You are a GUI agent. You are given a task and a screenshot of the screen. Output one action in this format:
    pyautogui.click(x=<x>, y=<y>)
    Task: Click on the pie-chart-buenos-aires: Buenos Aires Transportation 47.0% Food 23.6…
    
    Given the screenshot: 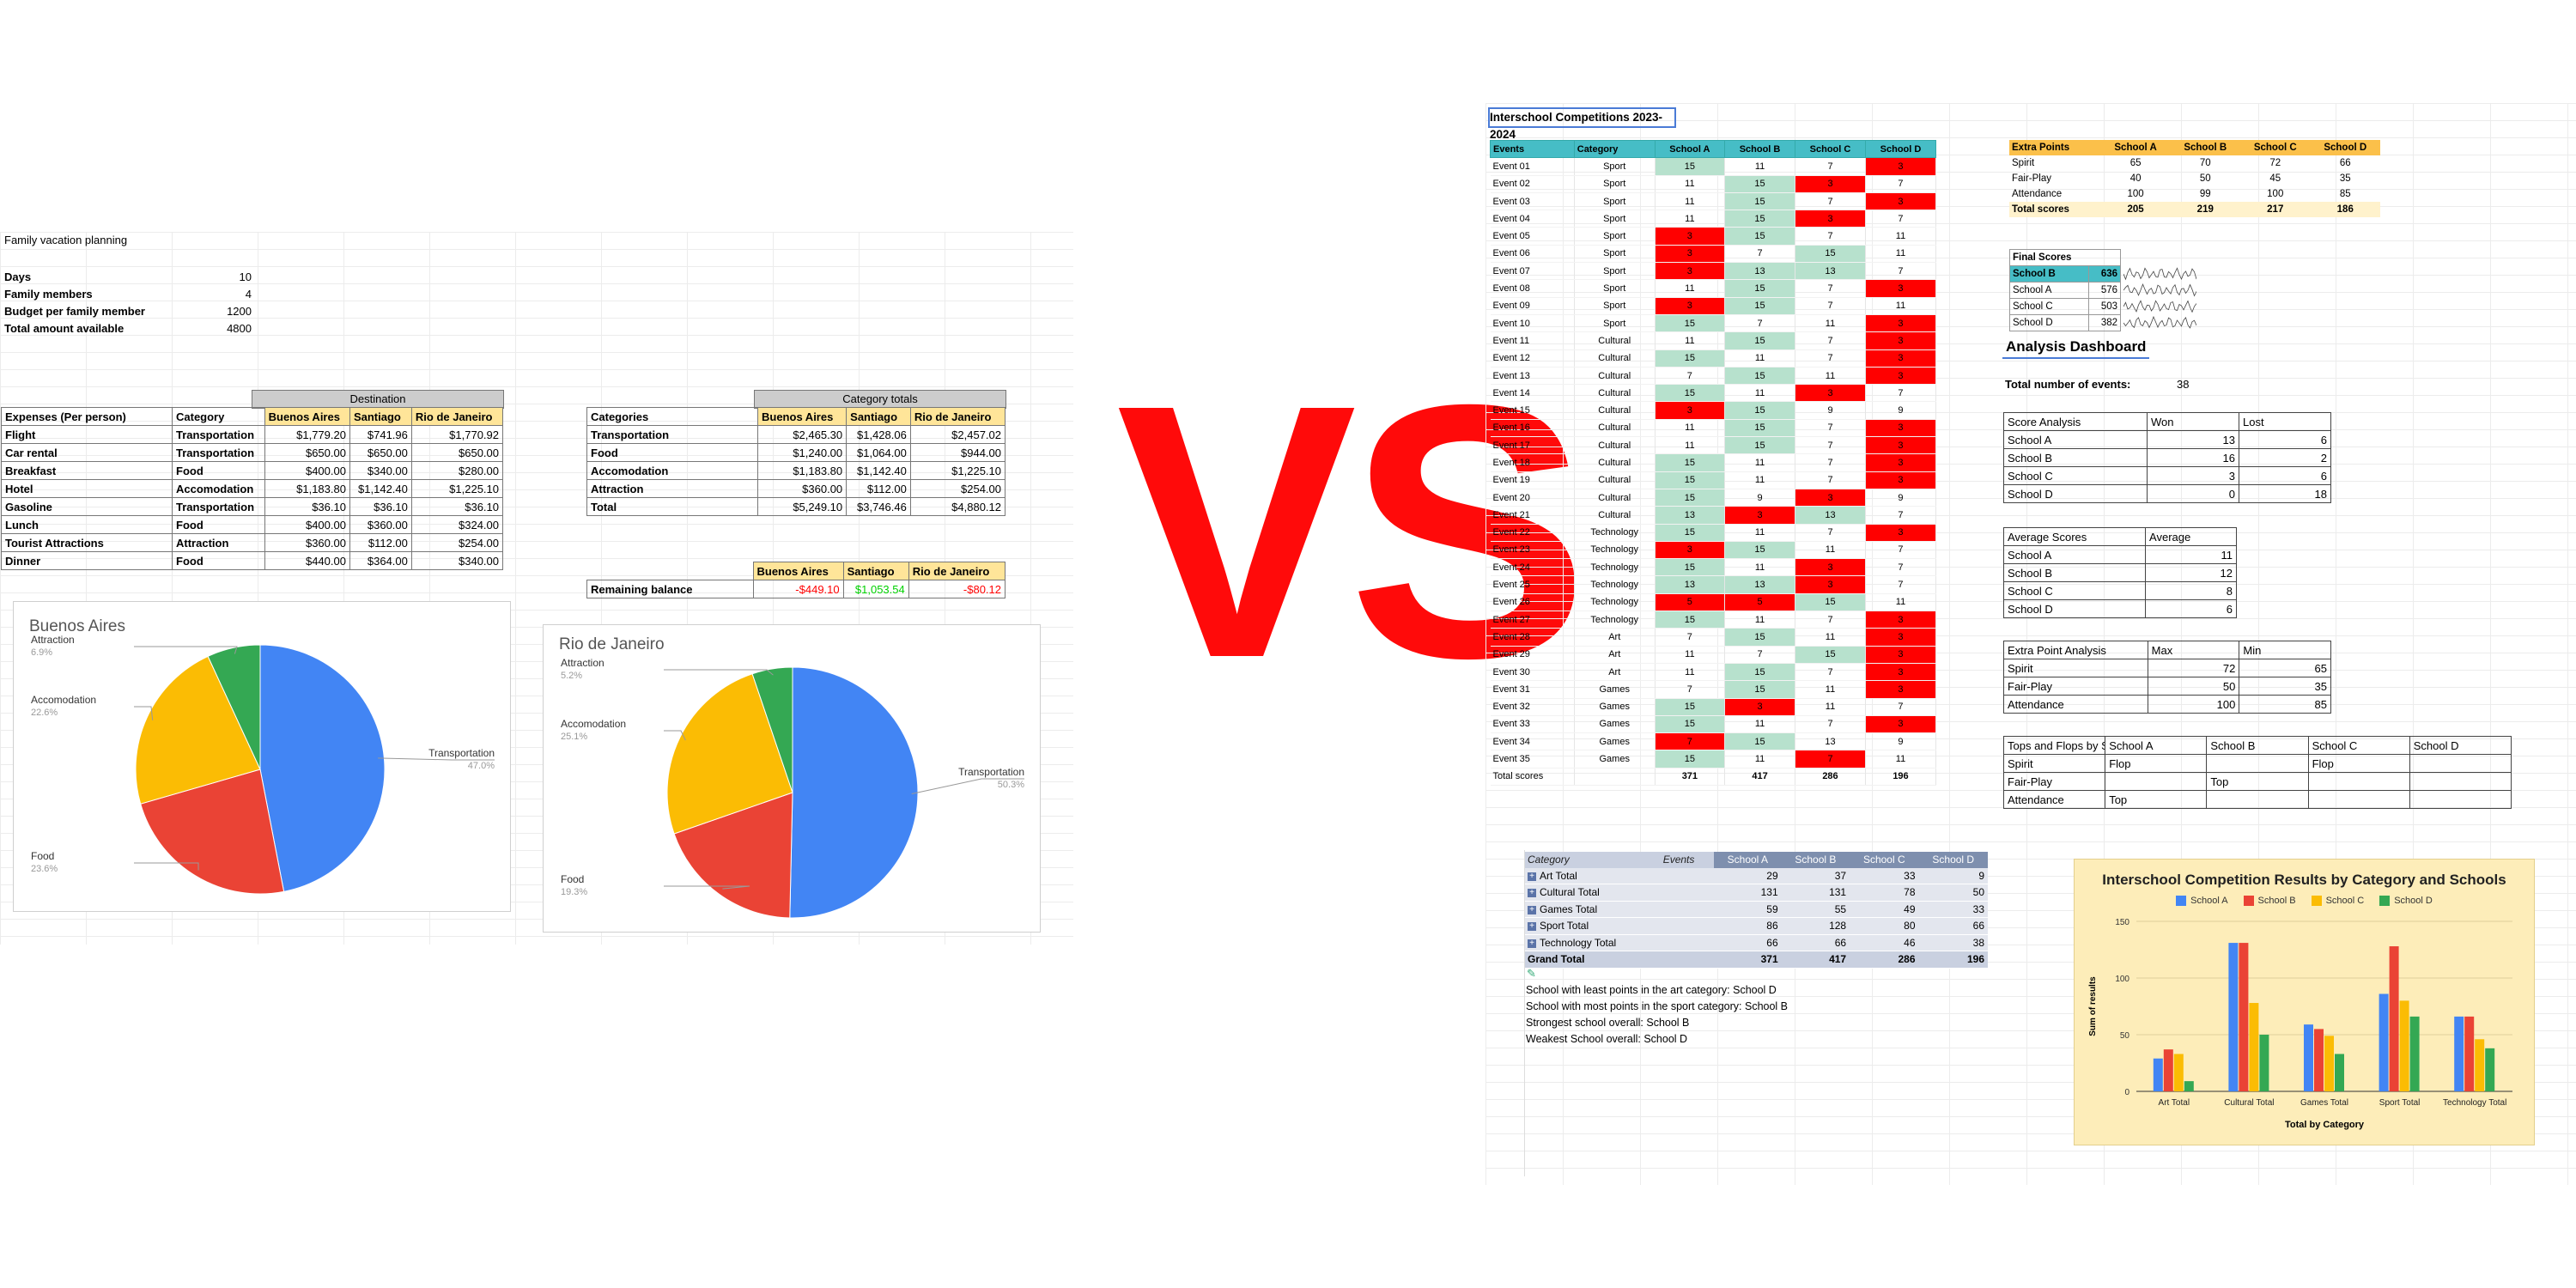 What is the action you would take?
    pyautogui.click(x=262, y=757)
    